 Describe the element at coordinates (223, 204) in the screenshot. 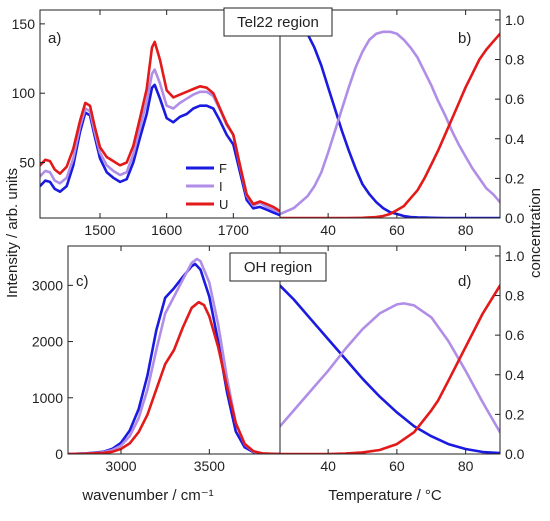

I see `legend-label-u: U` at that location.